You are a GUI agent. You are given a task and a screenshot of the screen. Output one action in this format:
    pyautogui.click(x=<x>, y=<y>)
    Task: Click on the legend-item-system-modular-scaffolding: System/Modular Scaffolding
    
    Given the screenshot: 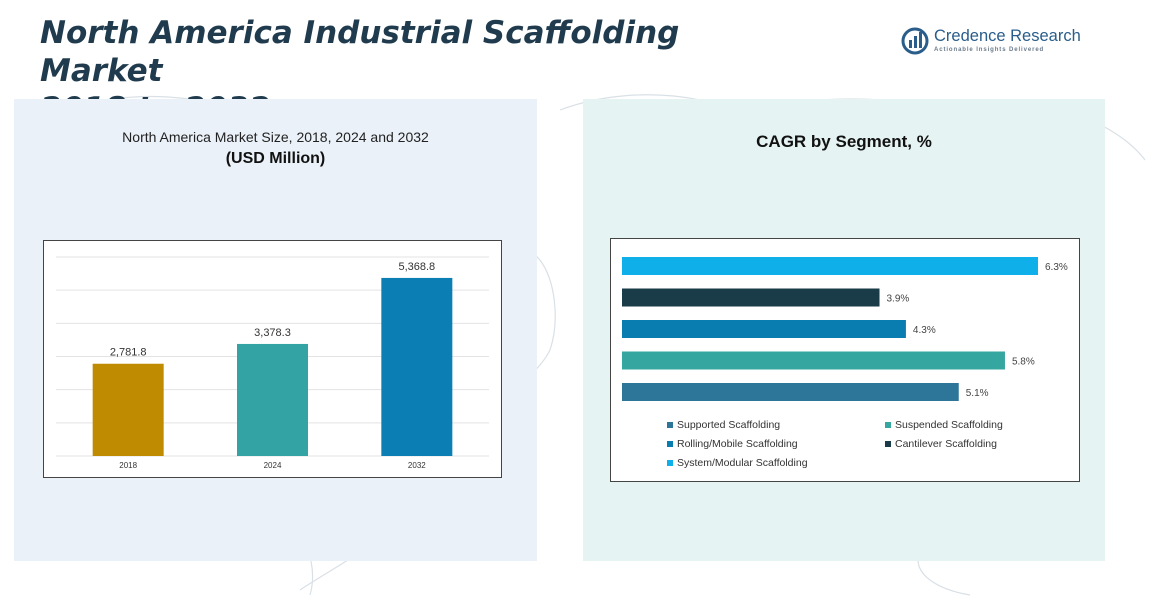 What is the action you would take?
    pyautogui.click(x=737, y=463)
    